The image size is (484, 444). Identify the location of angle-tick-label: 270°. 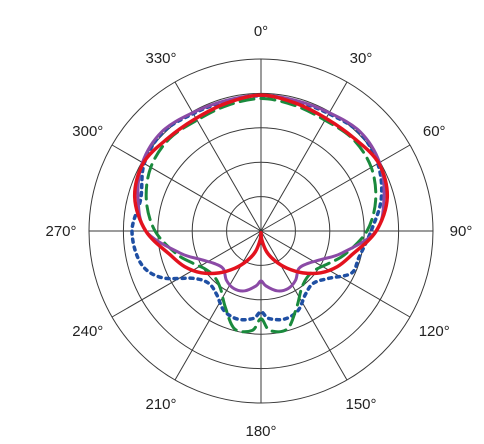
(60, 231).